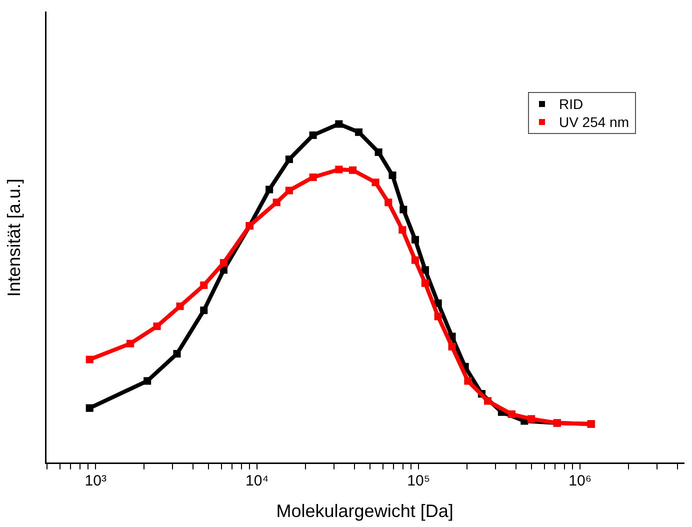 This screenshot has height=527, width=692. Describe the element at coordinates (257, 481) in the screenshot. I see `x-tick-label: 10⁴` at that location.